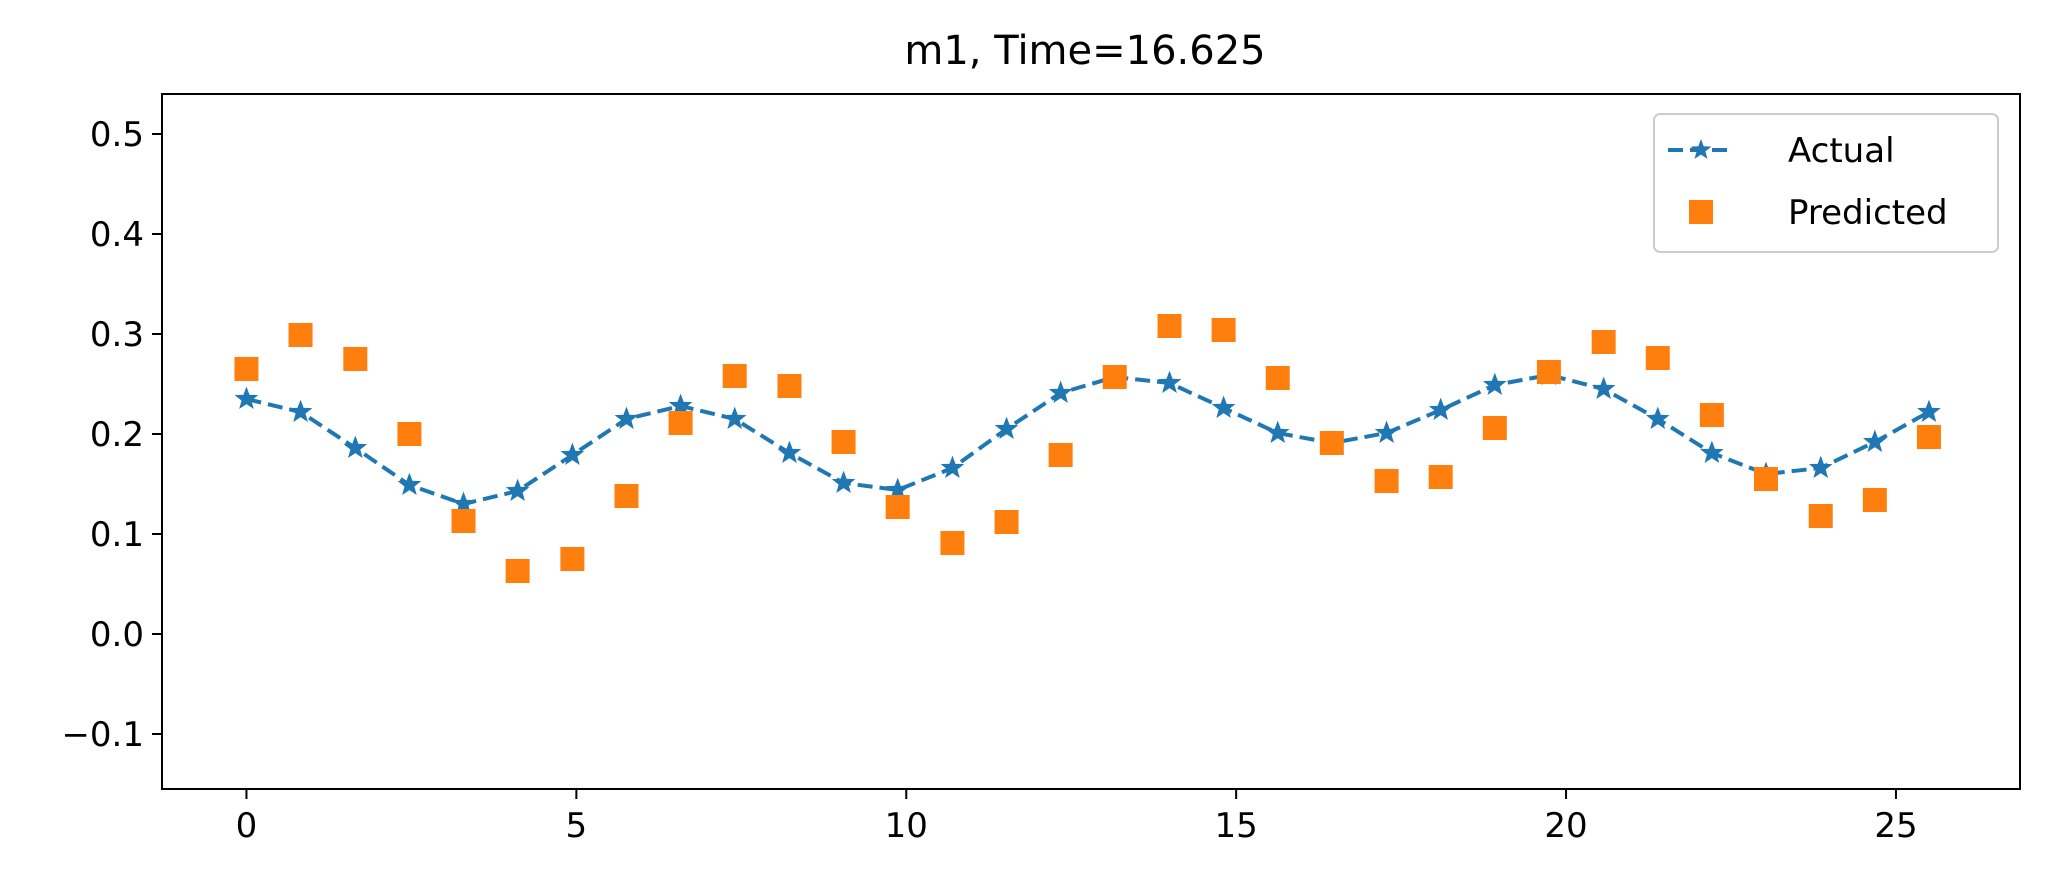  I want to click on legend-actual-marker, so click(1701, 149).